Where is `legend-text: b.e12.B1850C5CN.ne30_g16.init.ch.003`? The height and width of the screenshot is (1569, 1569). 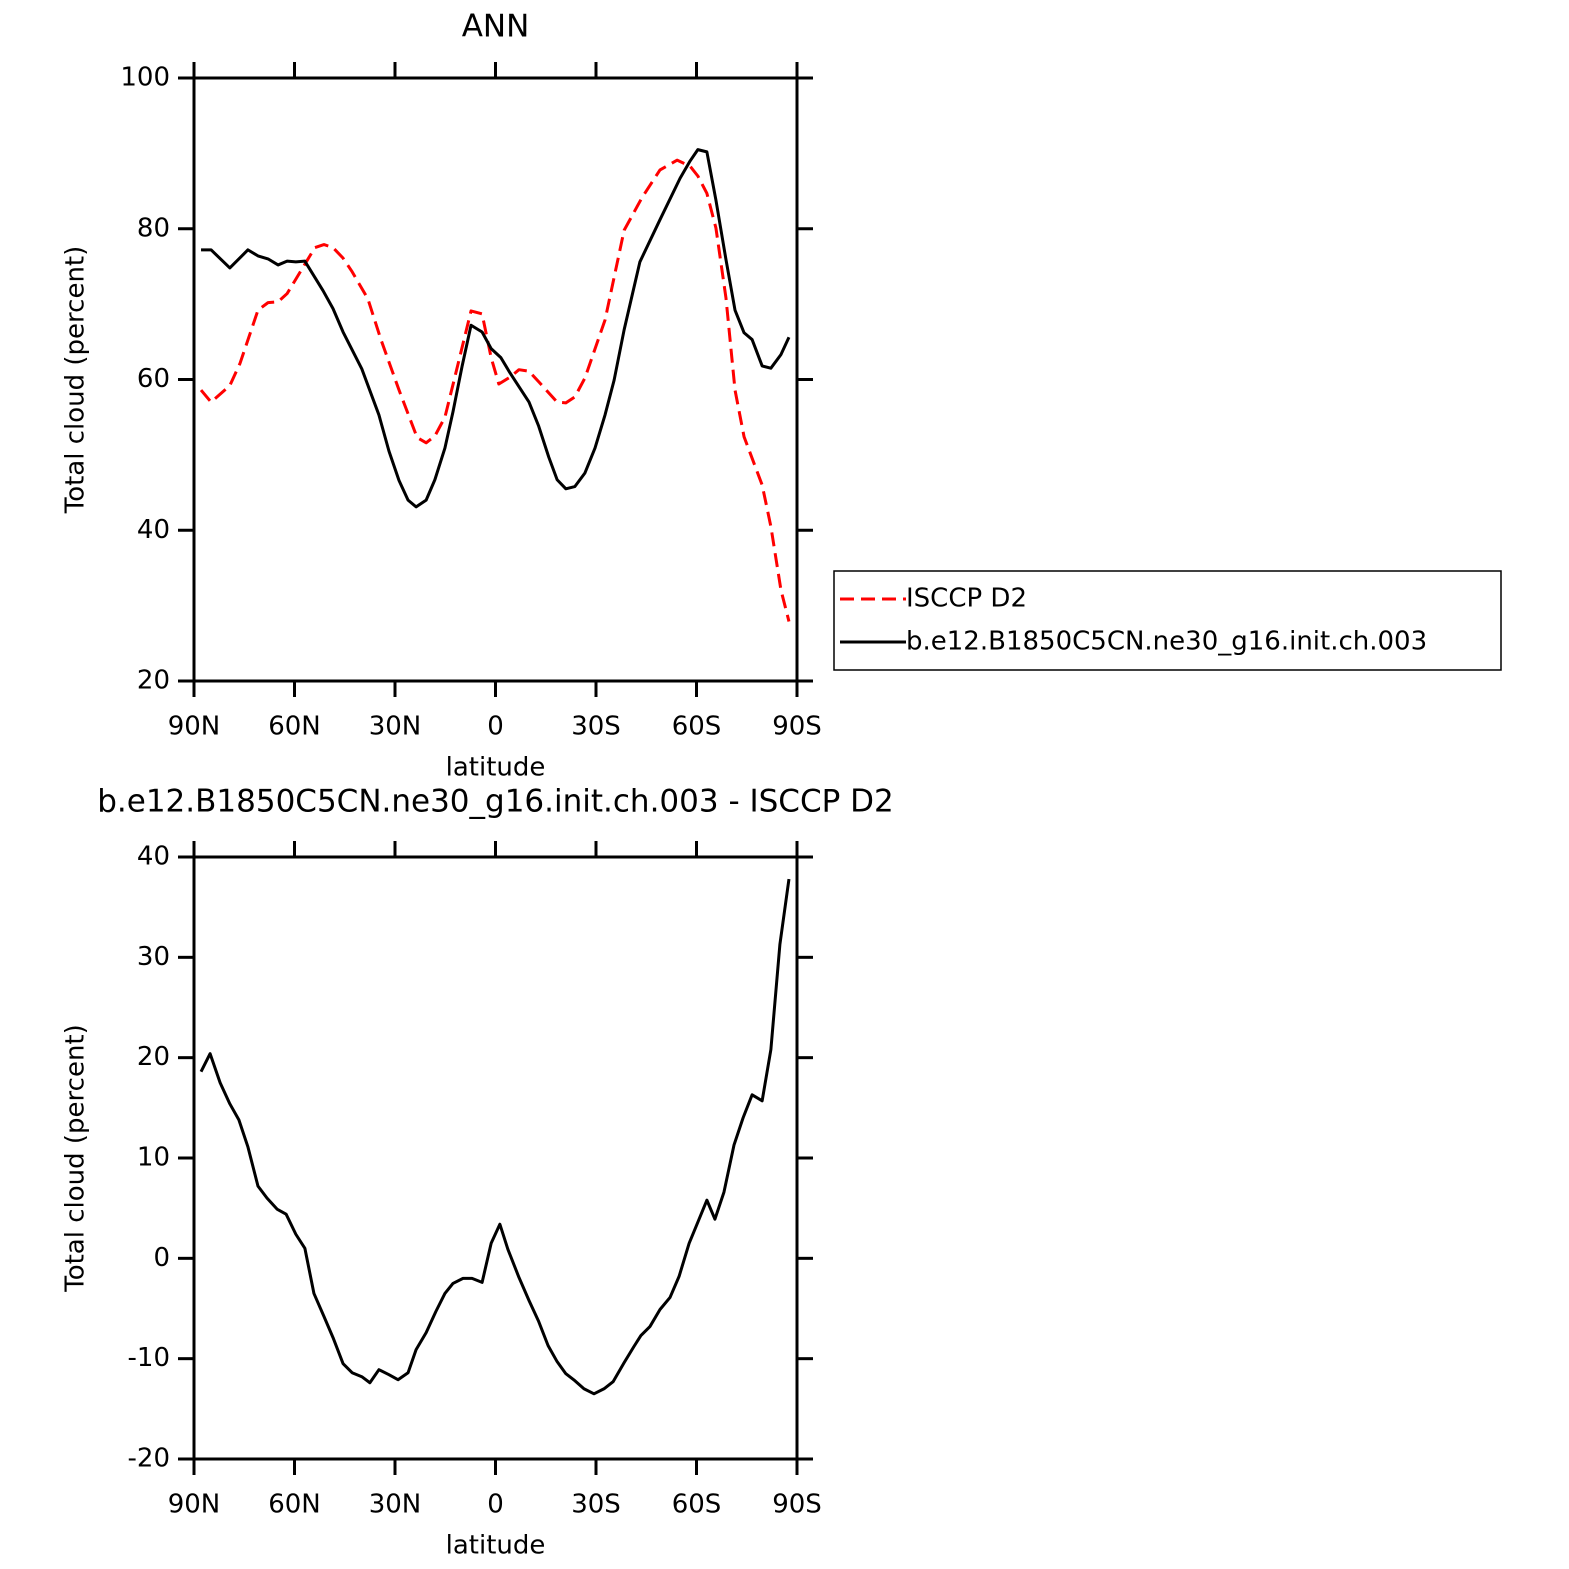
legend-text: b.e12.B1850C5CN.ne30_g16.init.ch.003 is located at coordinates (1166, 642).